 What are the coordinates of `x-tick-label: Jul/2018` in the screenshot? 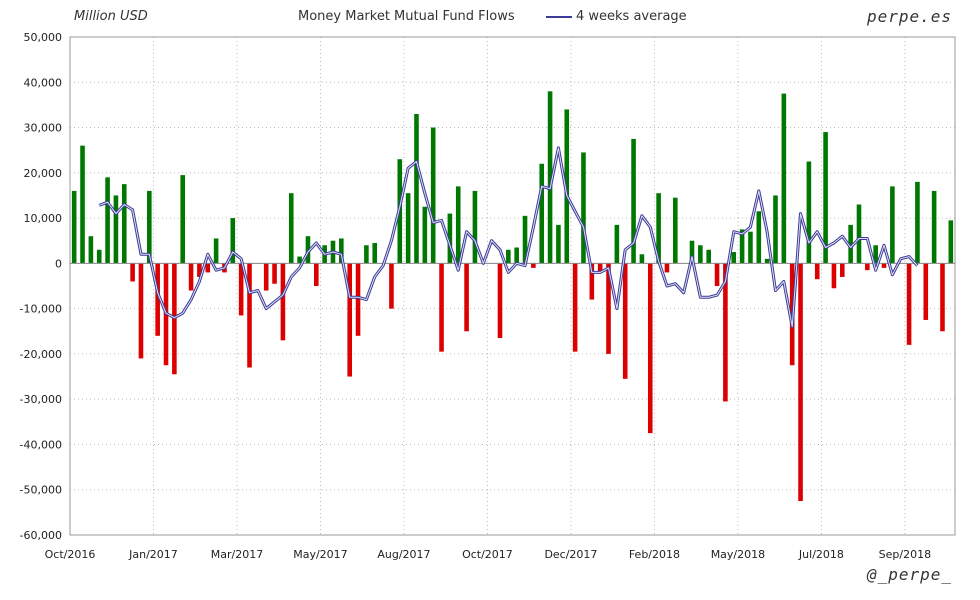 It's located at (821, 554).